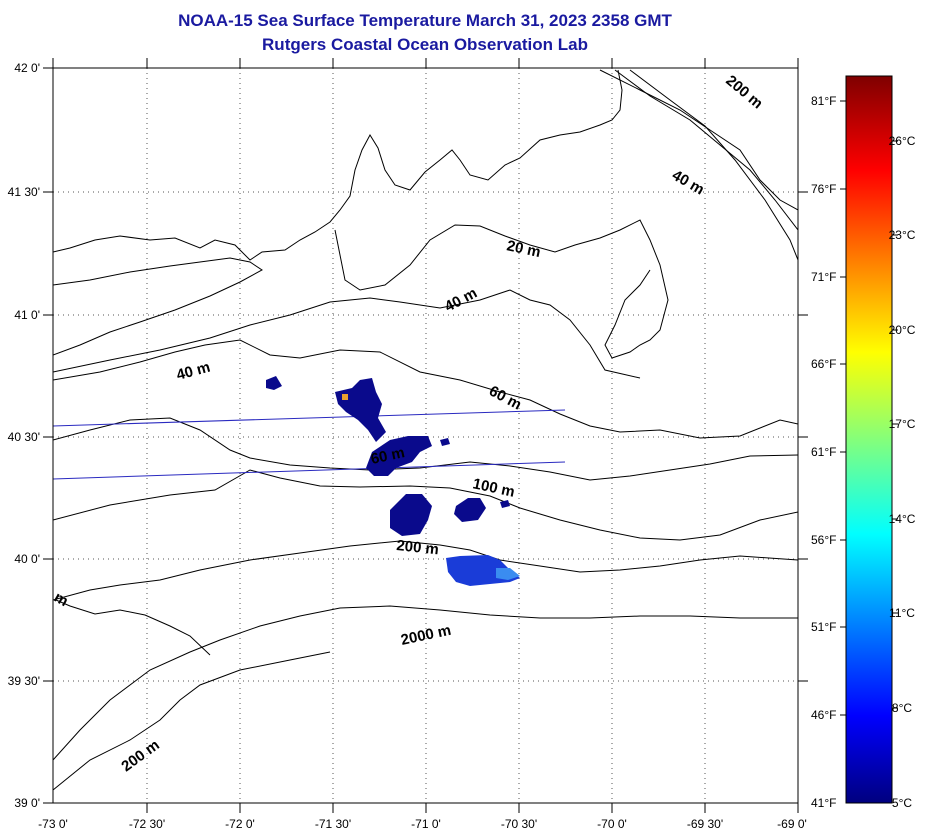 The image size is (928, 832). Describe the element at coordinates (612, 824) in the screenshot. I see `lon-label: -70 0'` at that location.